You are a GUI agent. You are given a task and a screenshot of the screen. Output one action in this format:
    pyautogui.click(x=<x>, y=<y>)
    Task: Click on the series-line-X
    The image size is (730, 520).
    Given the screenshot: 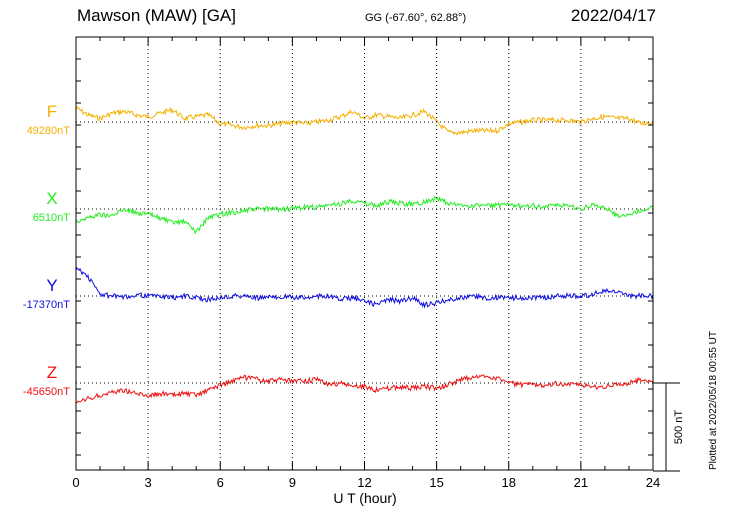 What is the action you would take?
    pyautogui.click(x=364, y=215)
    